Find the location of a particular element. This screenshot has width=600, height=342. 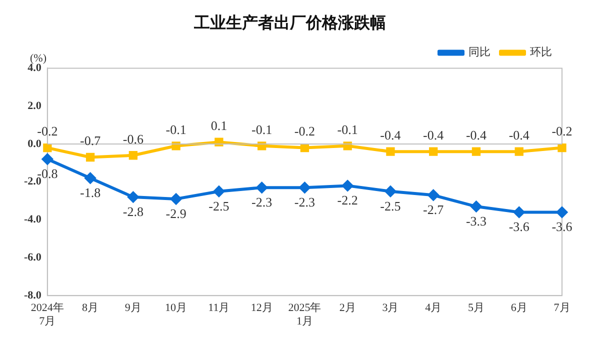

y-tick-label: -2.0 is located at coordinates (33, 182).